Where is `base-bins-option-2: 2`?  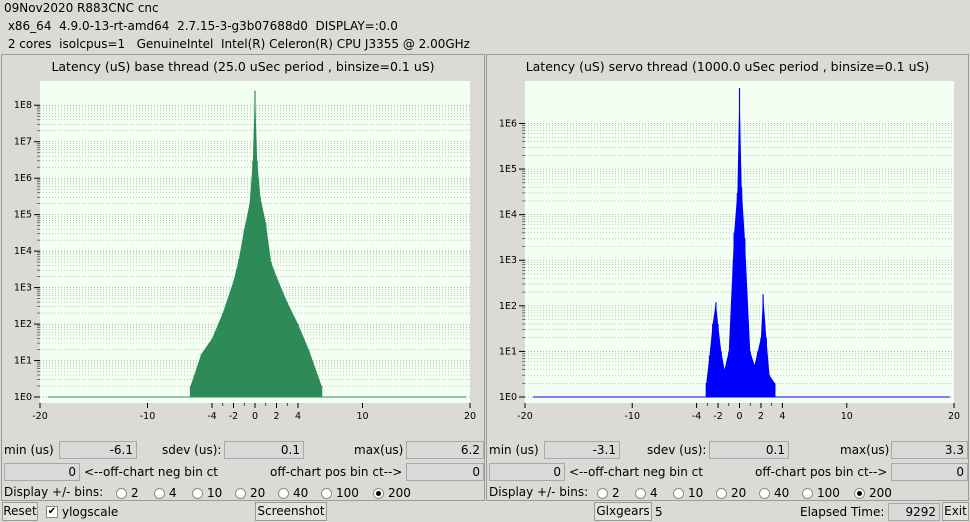 base-bins-option-2: 2 is located at coordinates (127, 493).